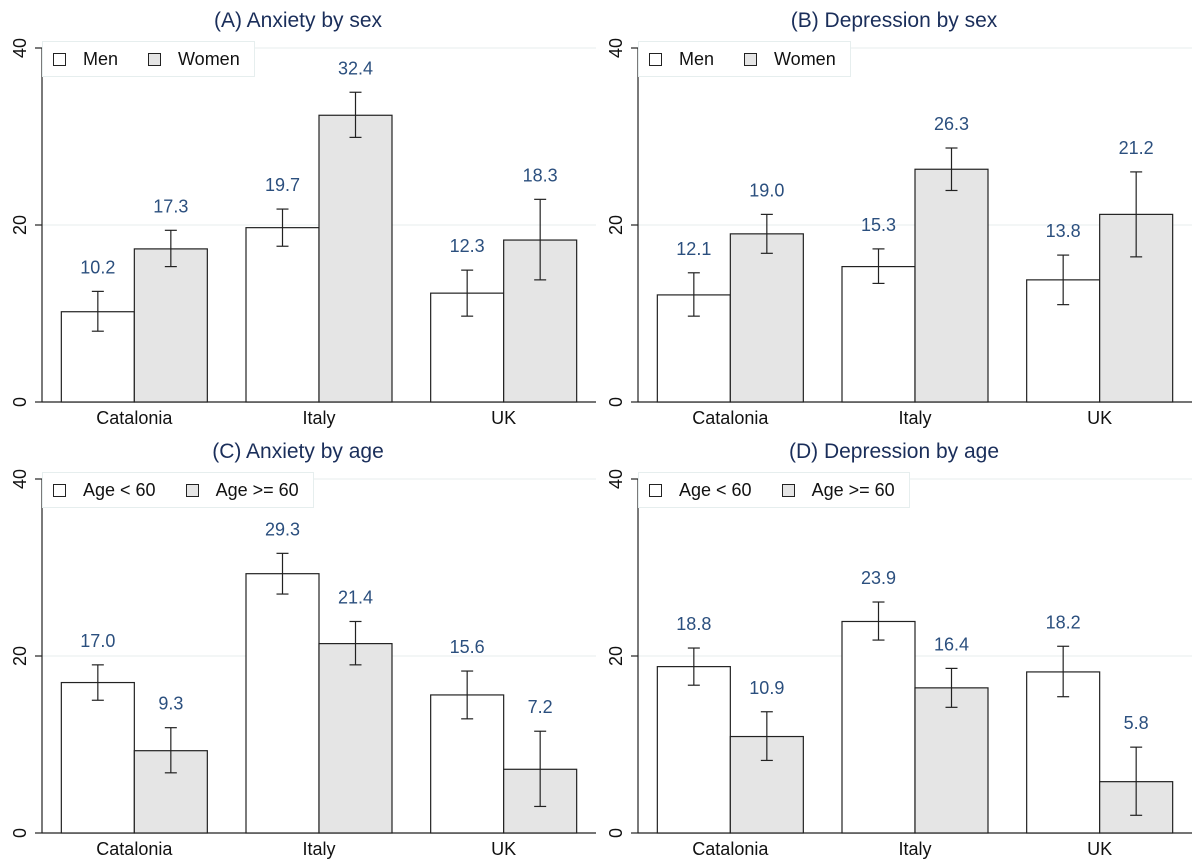 The image size is (1193, 861). Describe the element at coordinates (170, 206) in the screenshot. I see `data-label: 17.3` at that location.